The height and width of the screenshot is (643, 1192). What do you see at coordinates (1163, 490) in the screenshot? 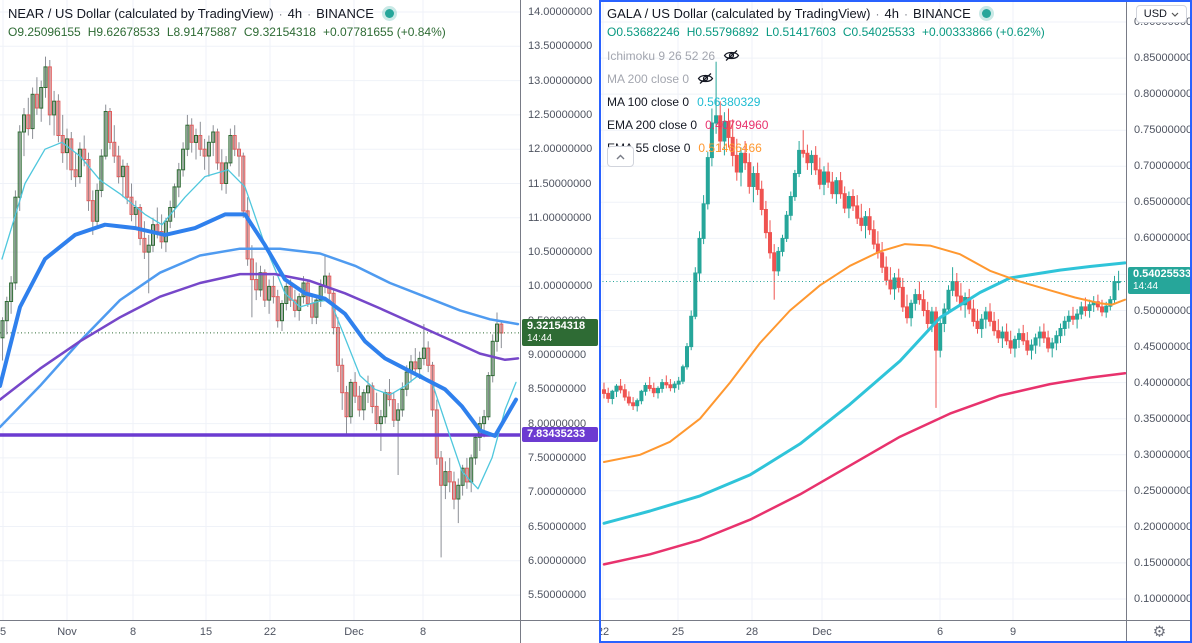
I see `price-tick-label: 0.25000000` at bounding box center [1163, 490].